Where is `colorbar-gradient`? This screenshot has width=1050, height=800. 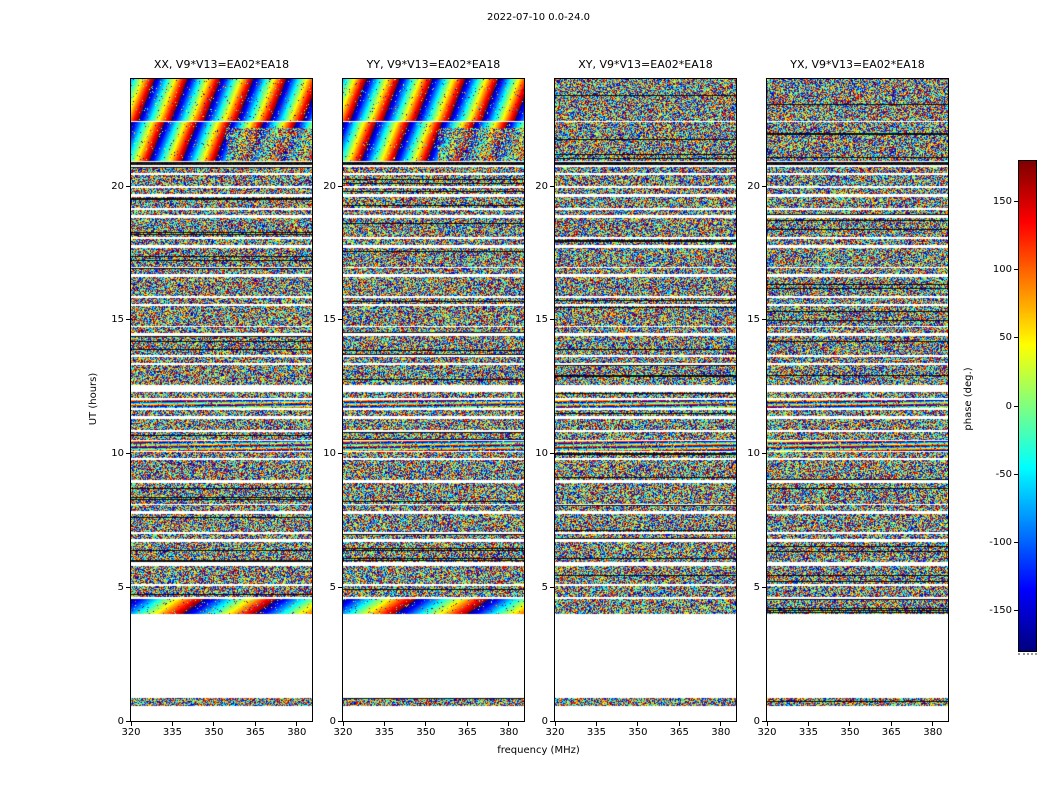
colorbar-gradient is located at coordinates (1027, 406).